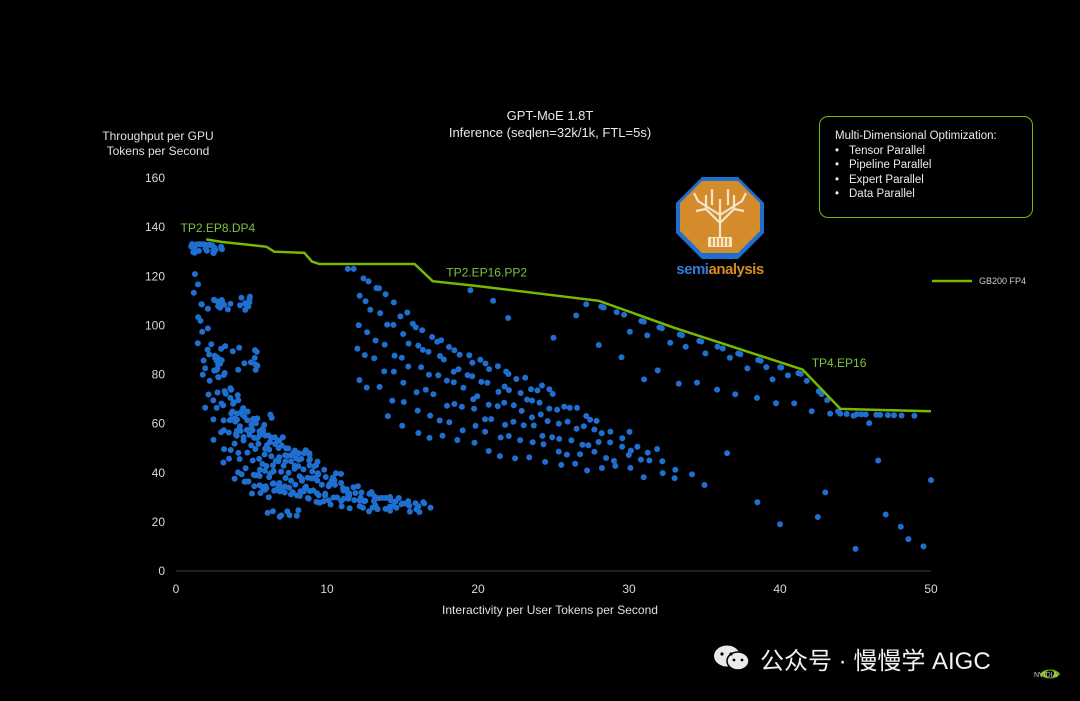 Image resolution: width=1080 pixels, height=701 pixels. Describe the element at coordinates (736, 269) in the screenshot. I see `logo-wordmark-part2: analysis` at that location.